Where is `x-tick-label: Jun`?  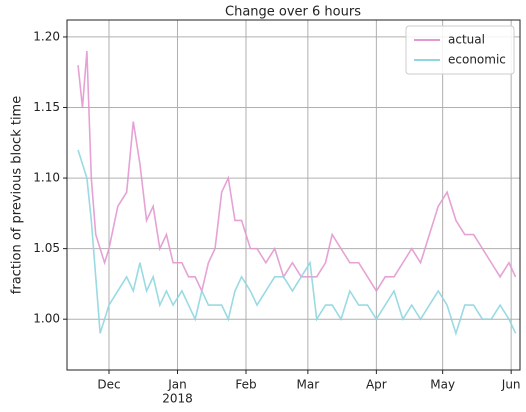 x-tick-label: Jun is located at coordinates (511, 385).